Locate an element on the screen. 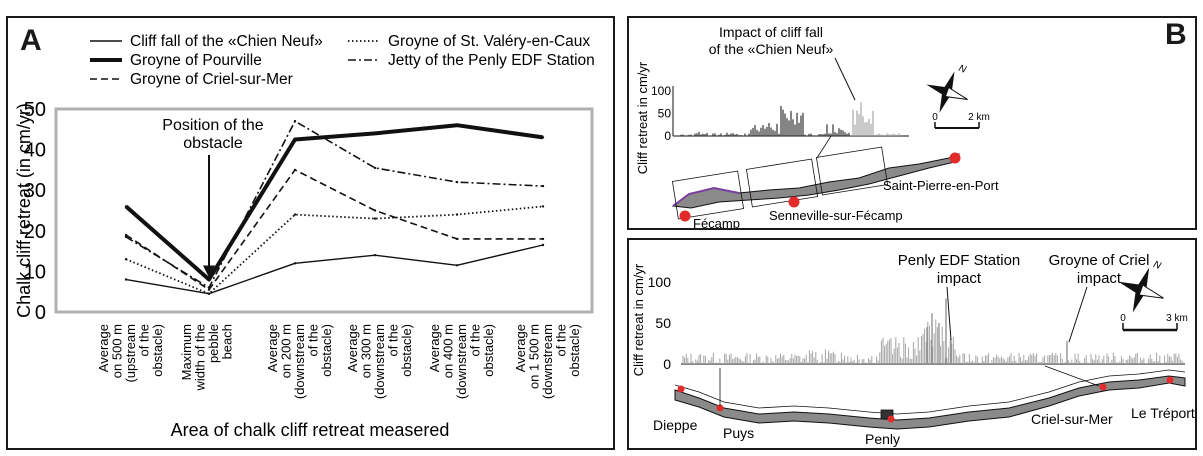 The height and width of the screenshot is (456, 1203). coast-highlight is located at coordinates (706, 196).